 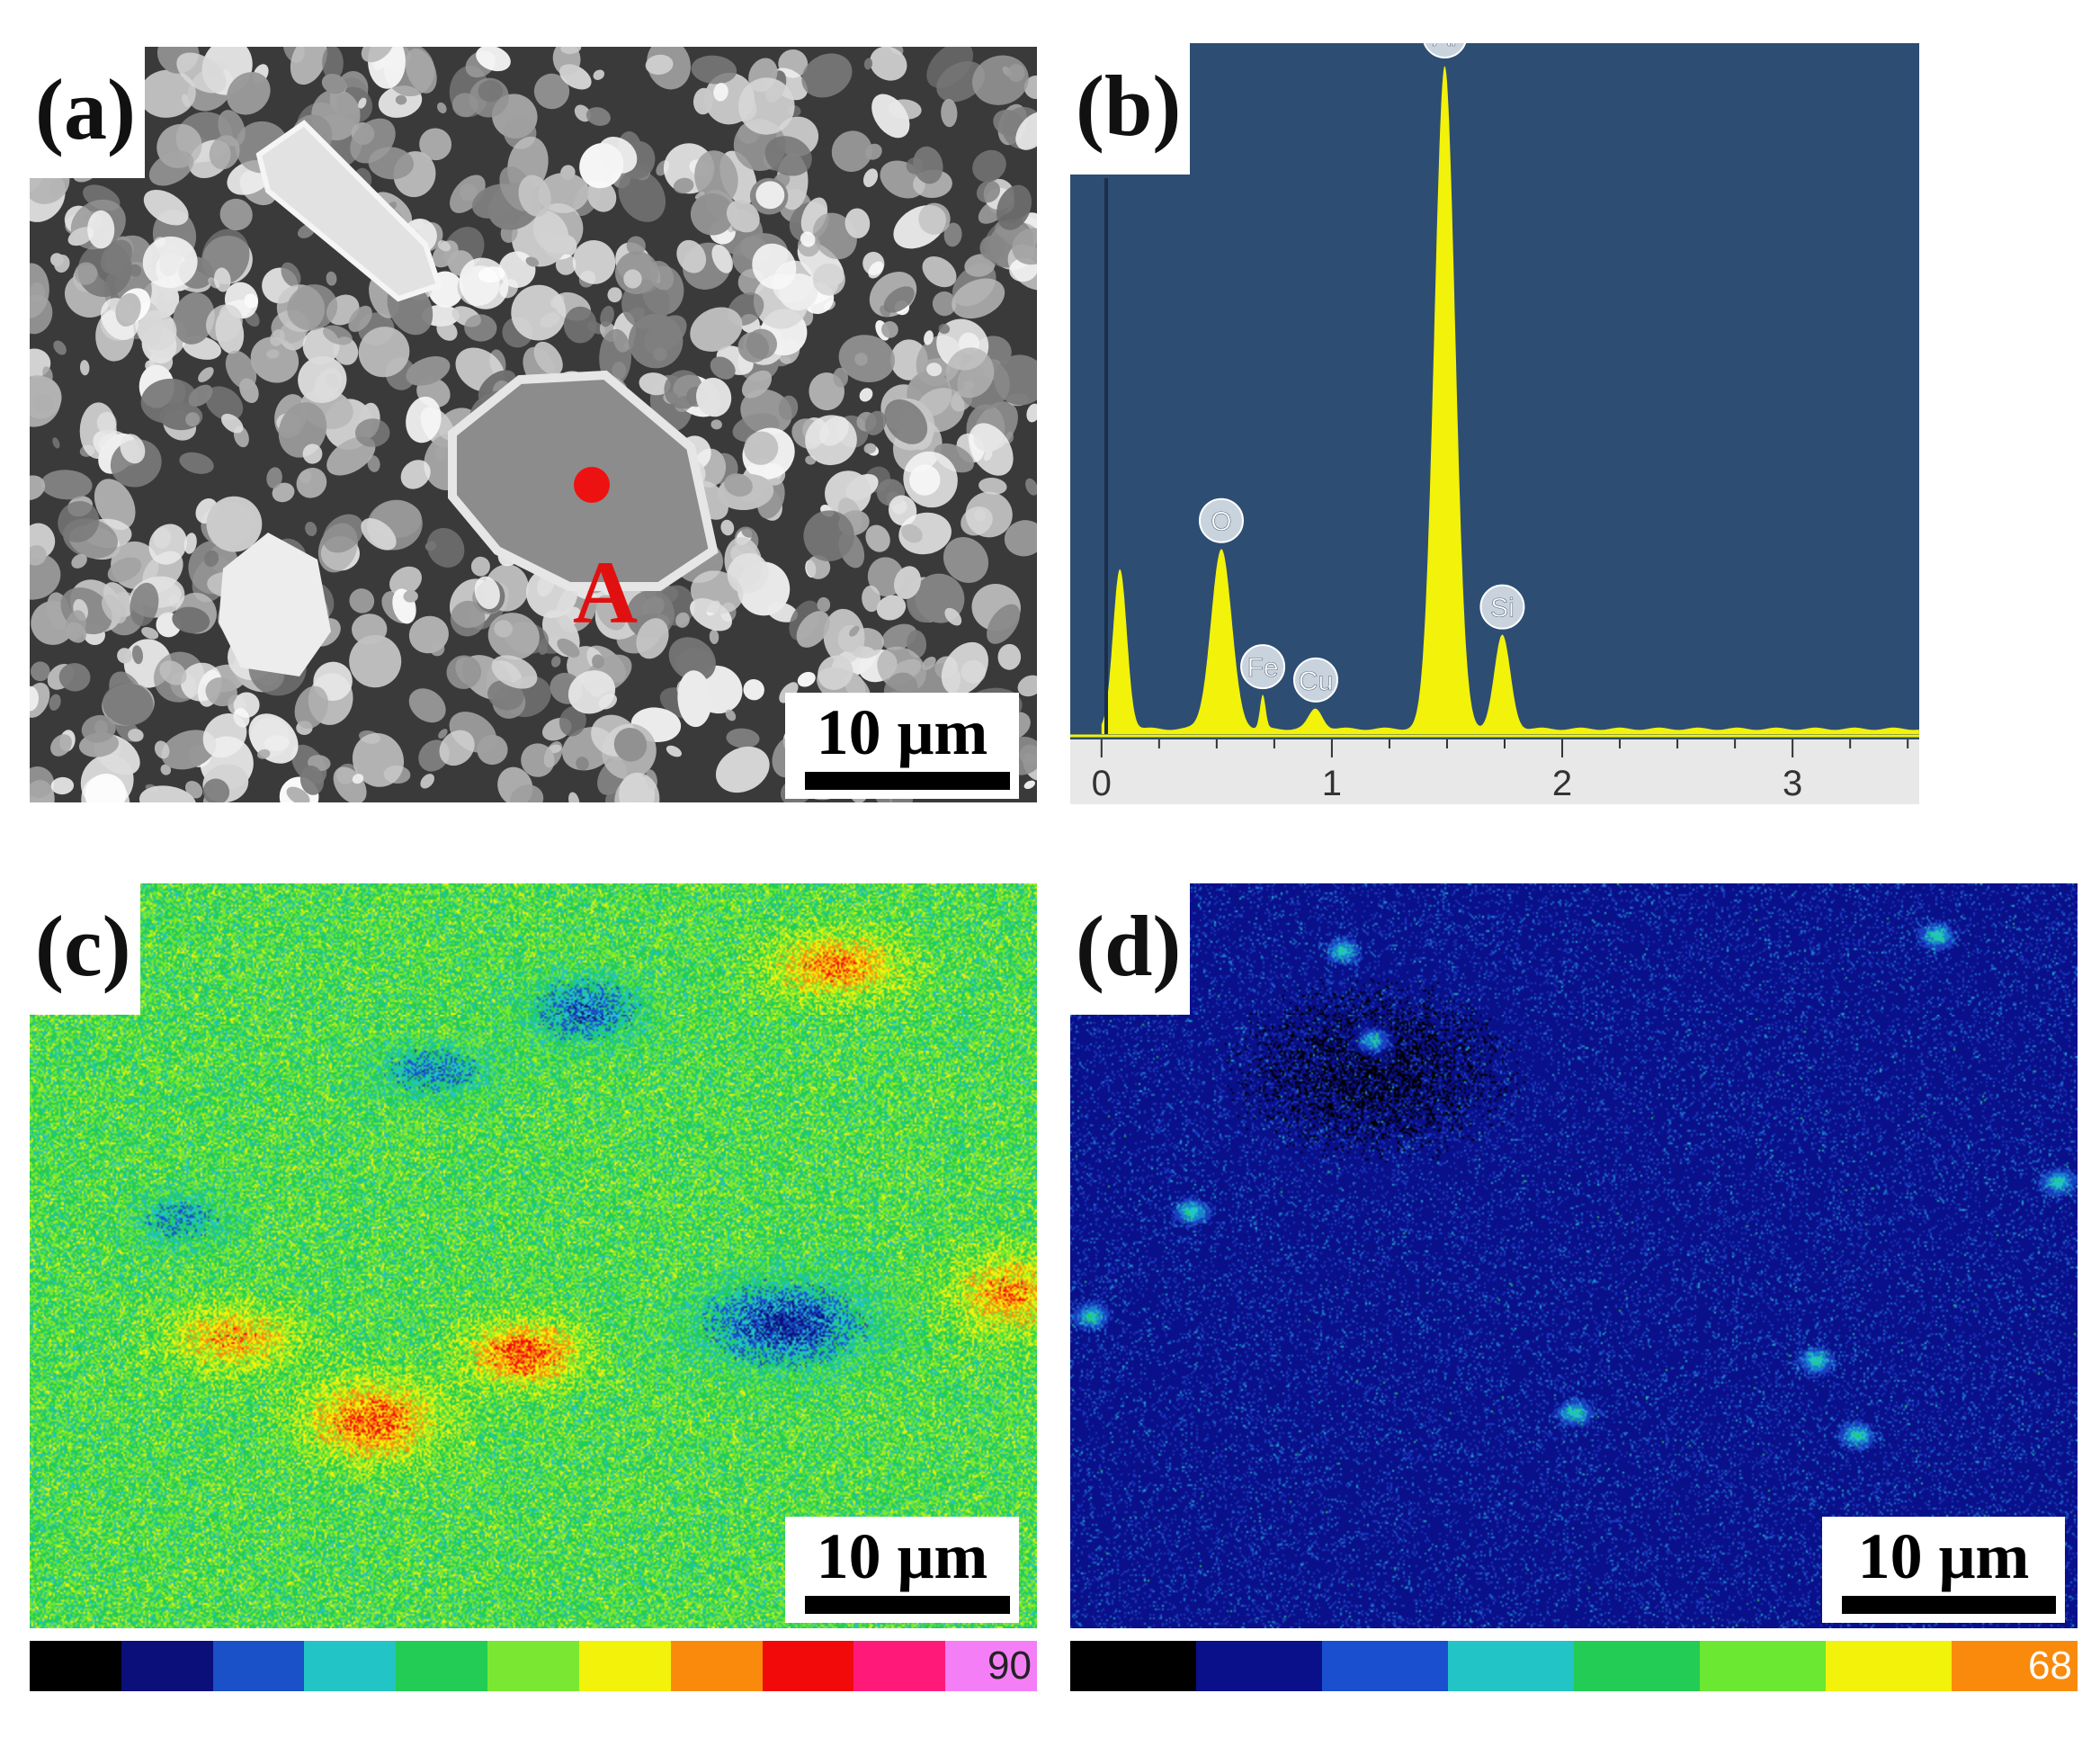 I want to click on panel-label-c: (c), so click(x=85, y=949).